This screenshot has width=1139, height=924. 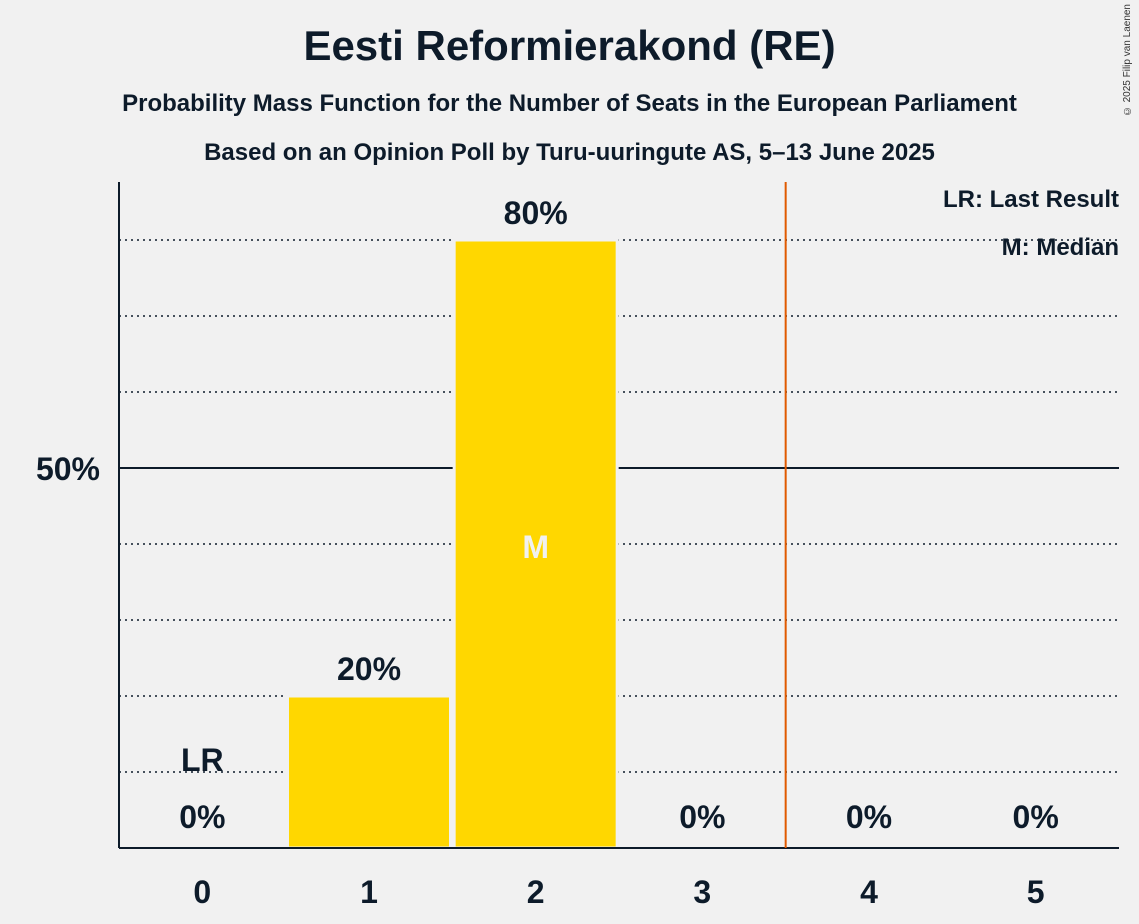 I want to click on x-tick-label: 1, so click(x=369, y=892).